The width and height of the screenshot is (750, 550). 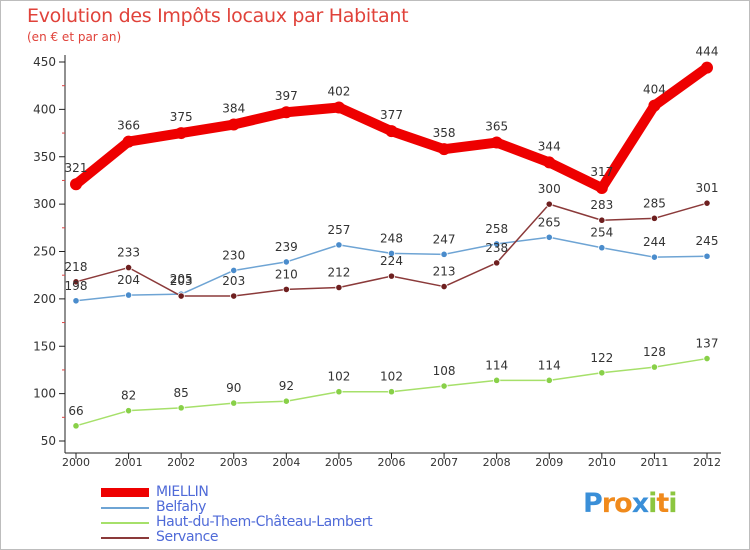 What do you see at coordinates (496, 229) in the screenshot?
I see `data-label: 258` at bounding box center [496, 229].